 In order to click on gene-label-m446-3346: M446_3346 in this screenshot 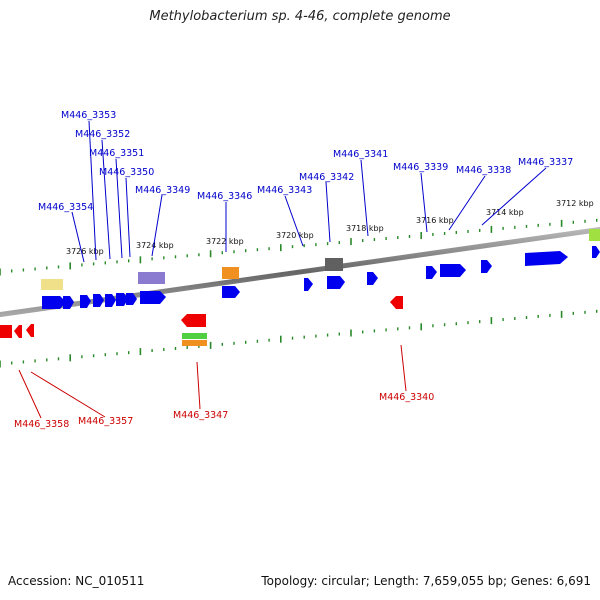, I will do `click(224, 196)`.